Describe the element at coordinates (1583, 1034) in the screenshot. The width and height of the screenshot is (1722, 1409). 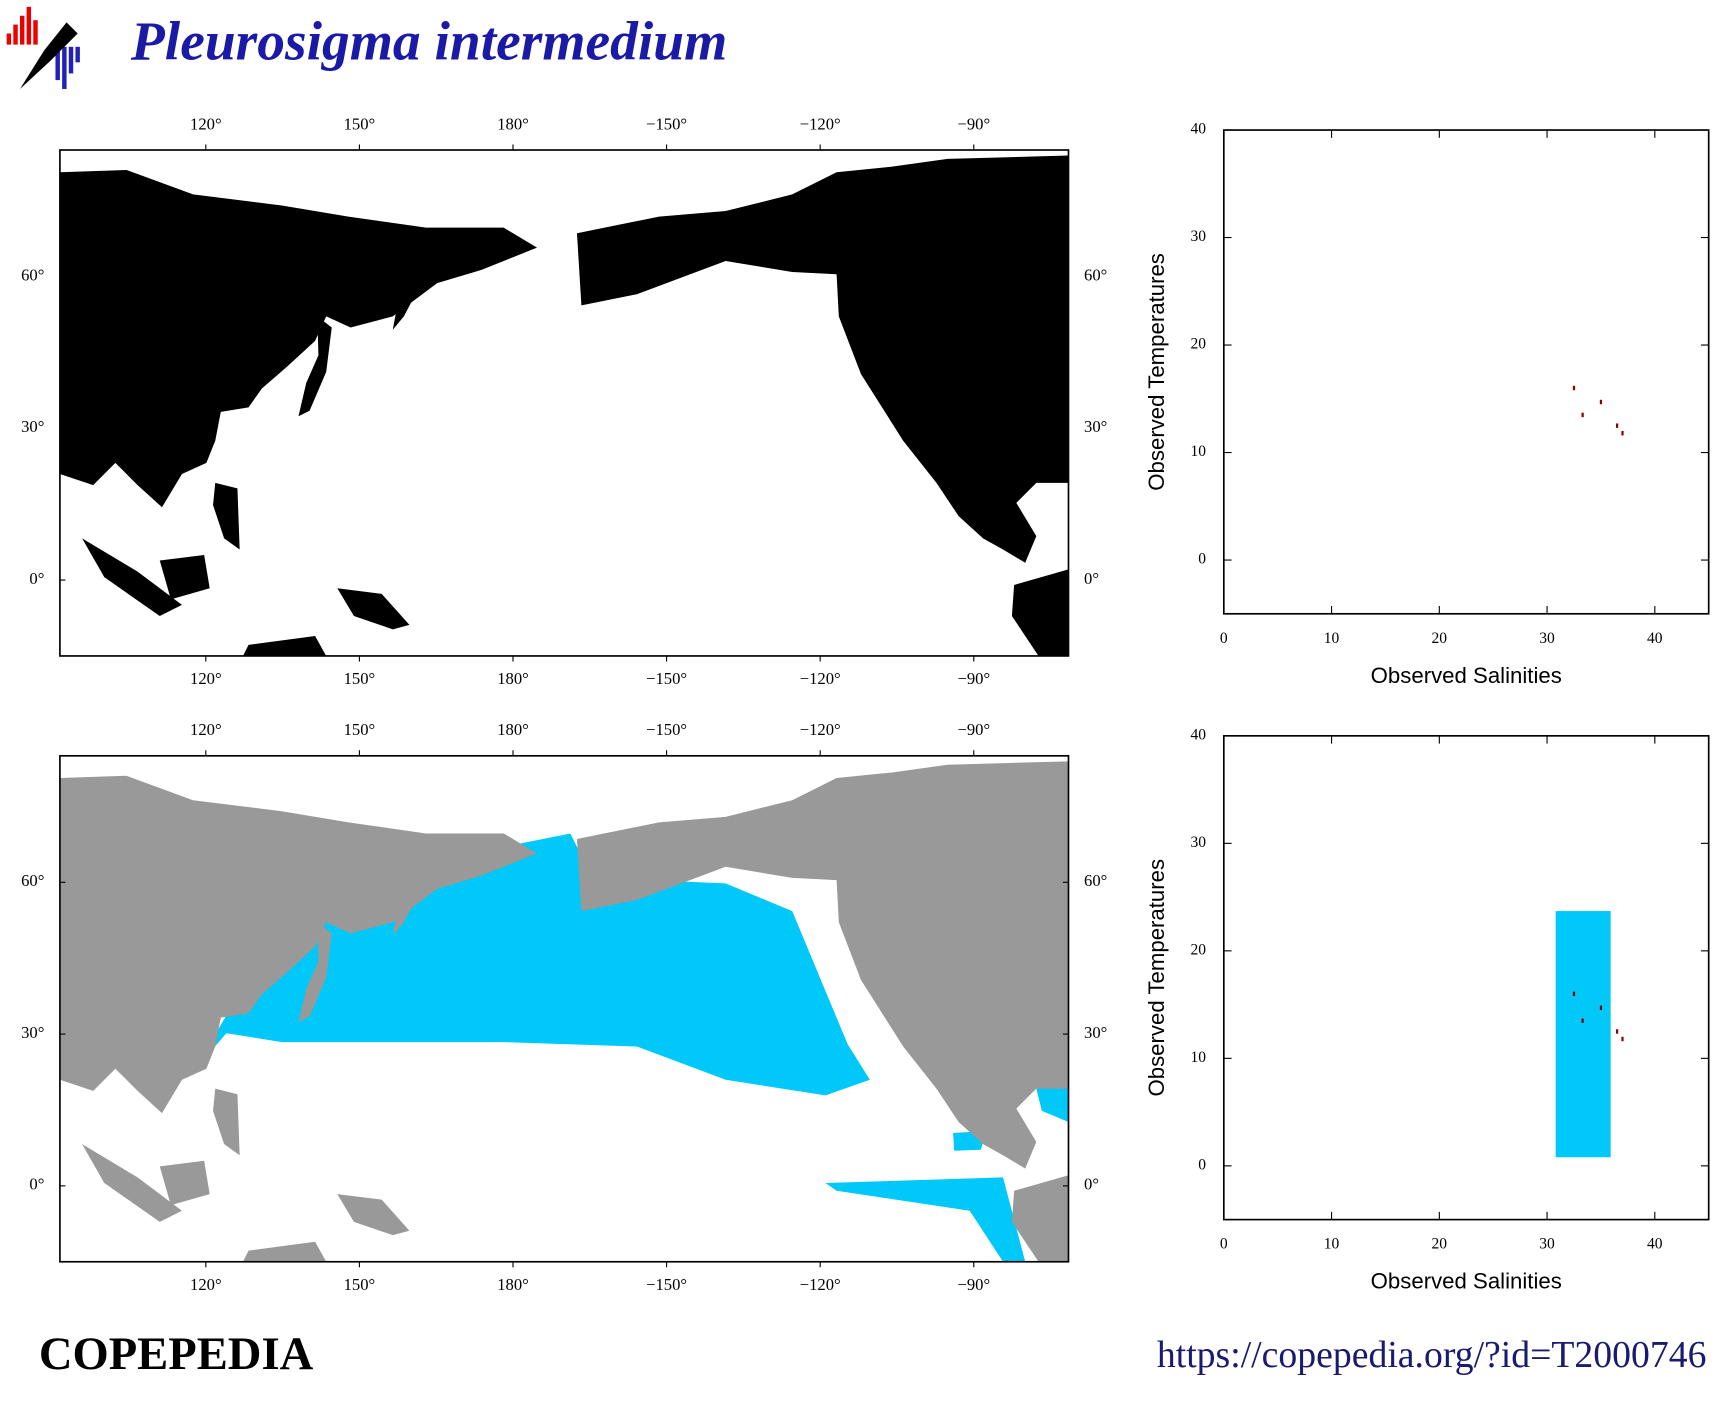
I see `range-box` at that location.